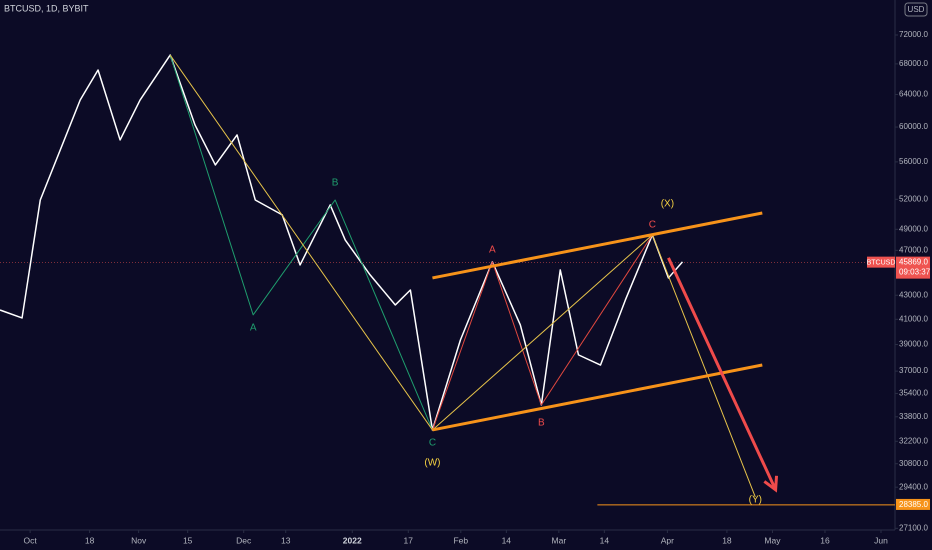  I want to click on symbol-label: BTCUSD, so click(881, 262).